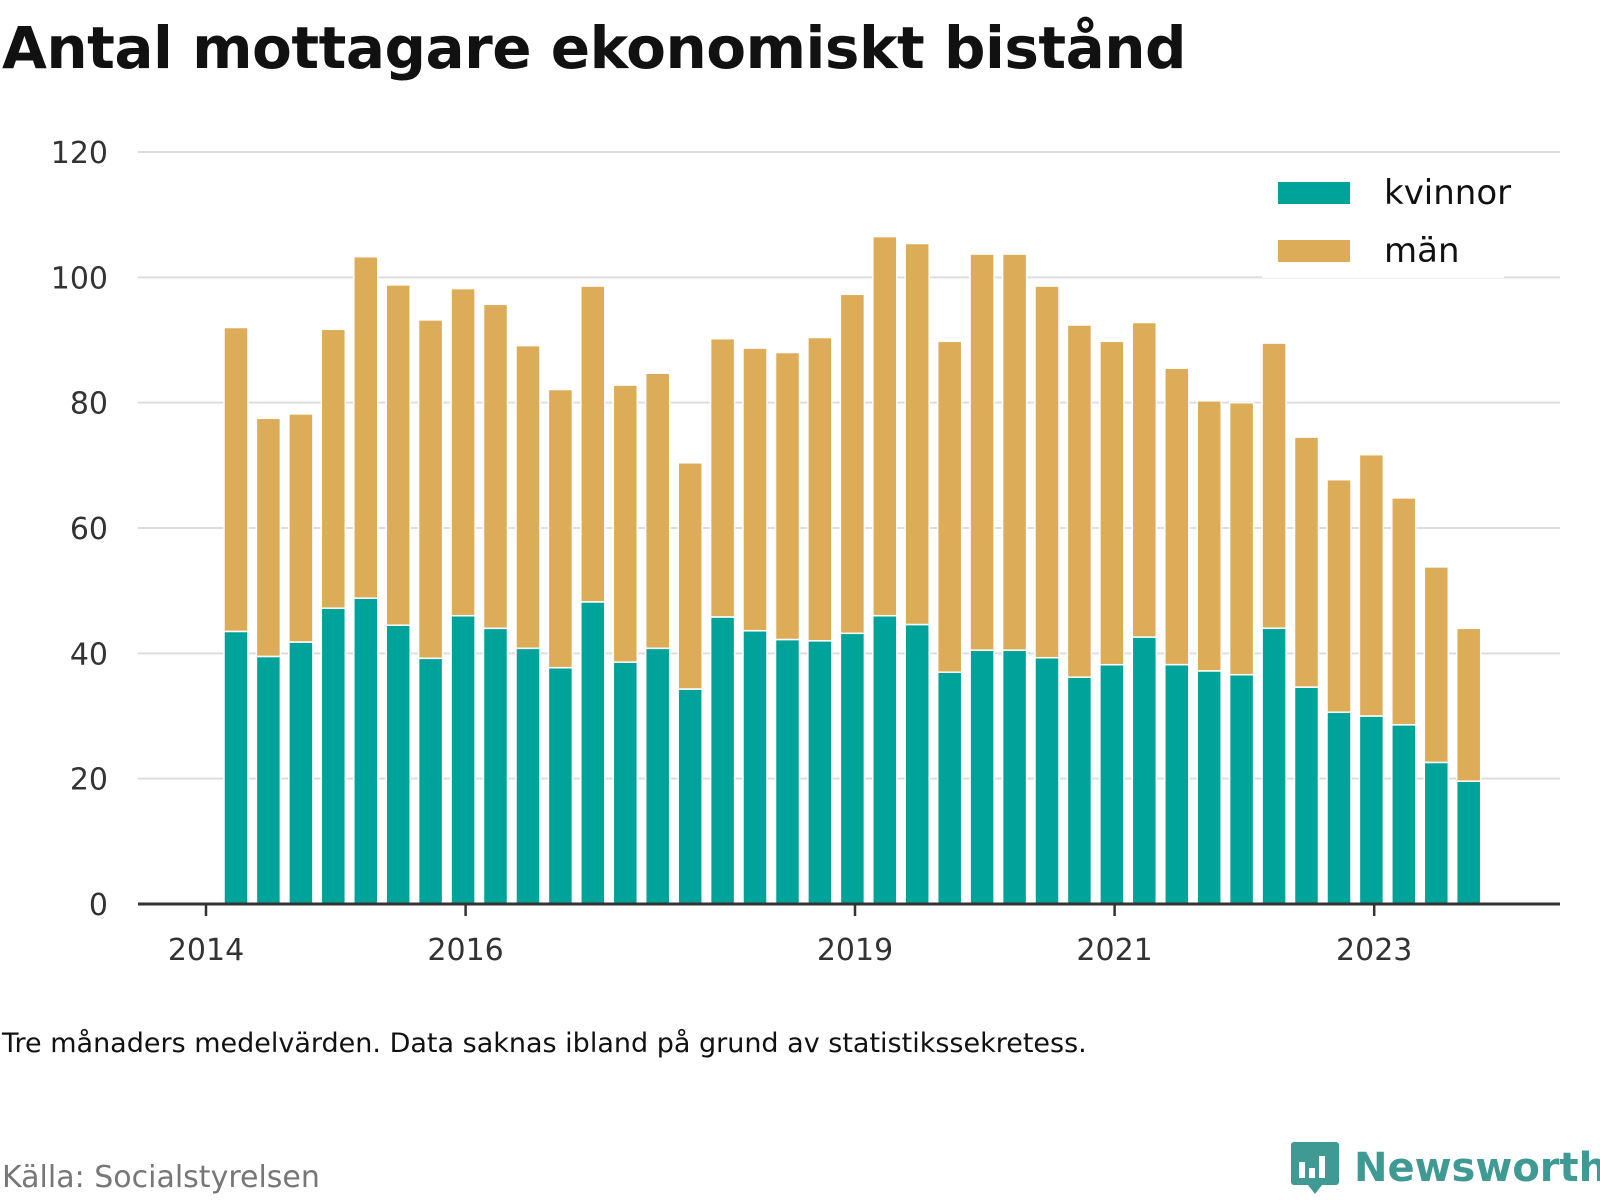 This screenshot has width=1600, height=1200. I want to click on y-tick-label: 80, so click(89, 404).